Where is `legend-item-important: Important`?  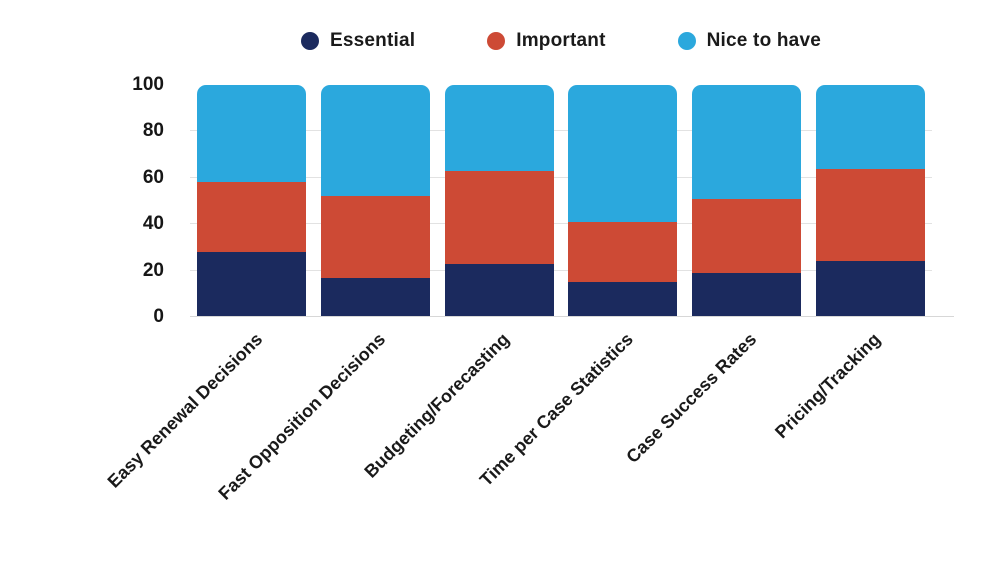 legend-item-important: Important is located at coordinates (546, 41).